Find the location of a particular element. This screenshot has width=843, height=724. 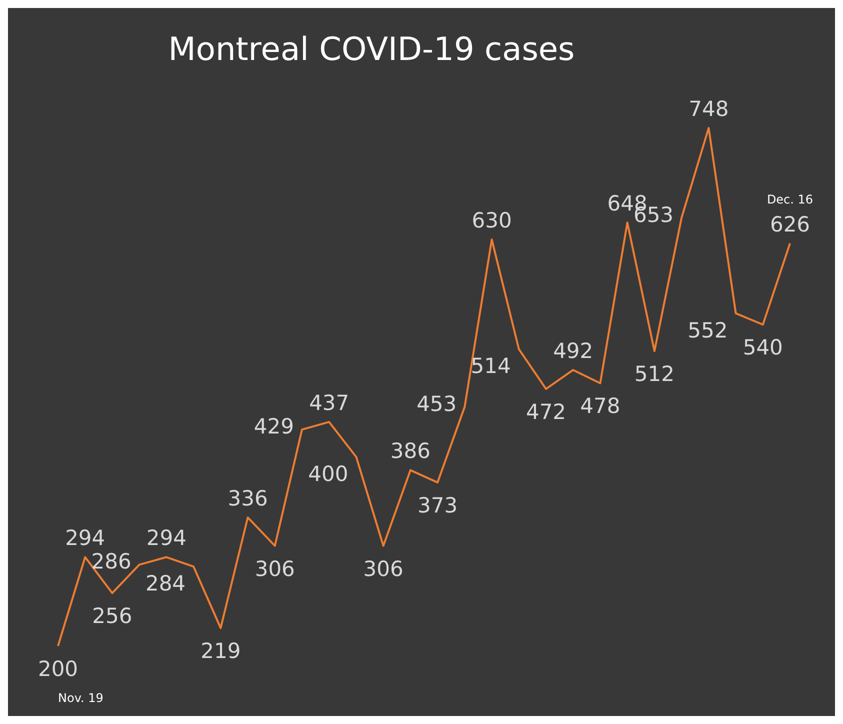

data-label: 472 is located at coordinates (546, 412).